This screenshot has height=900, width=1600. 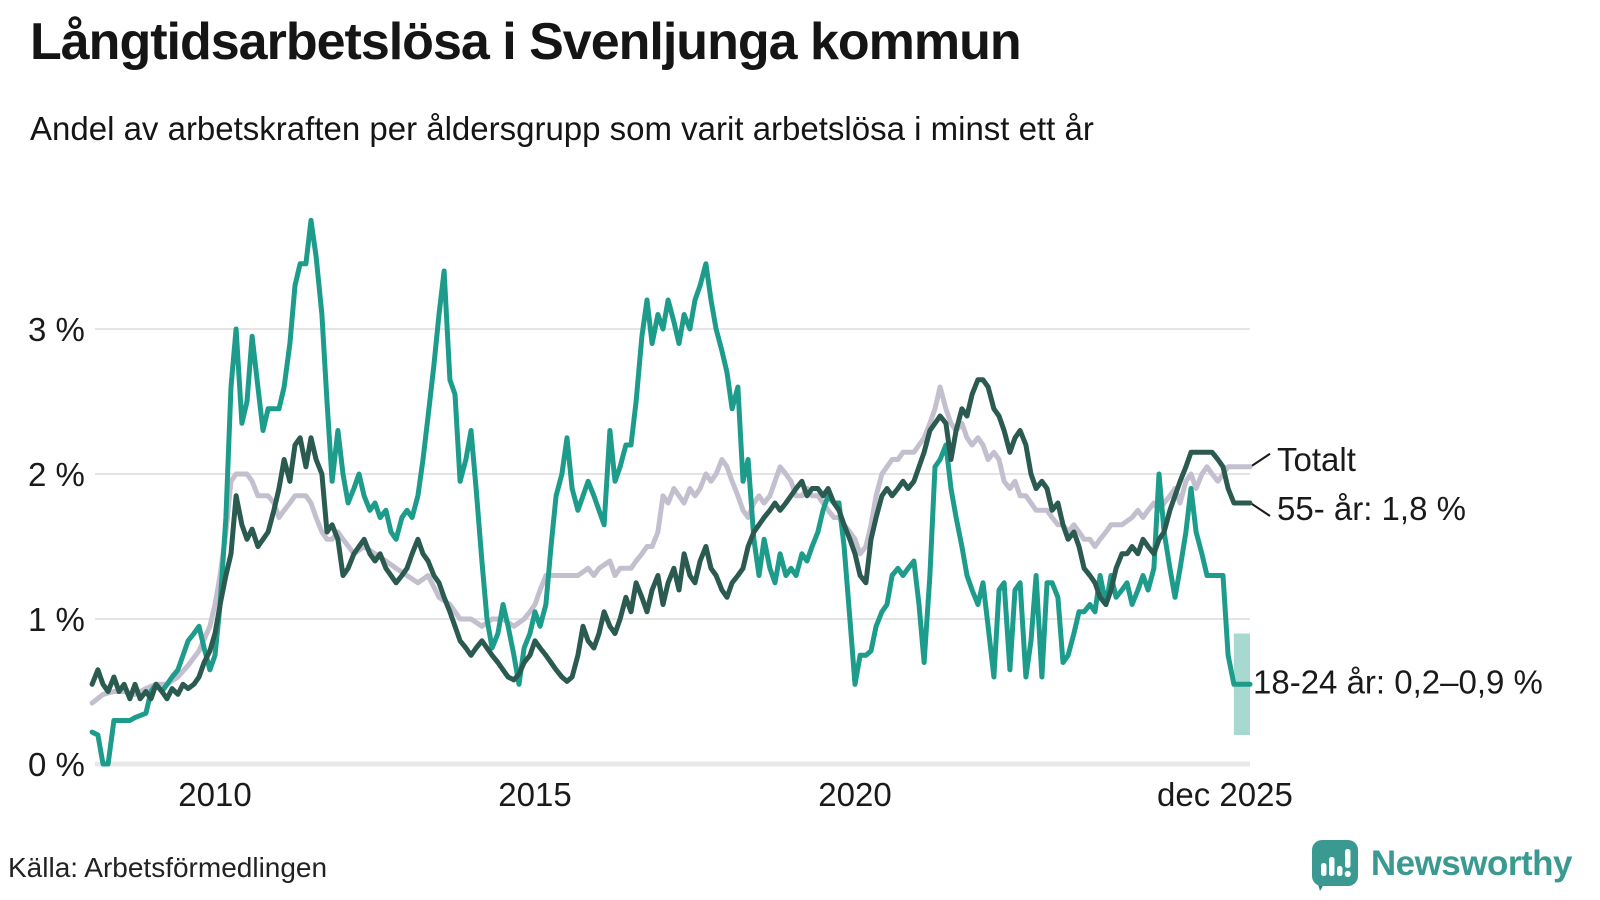 What do you see at coordinates (1371, 508) in the screenshot?
I see `series-end-label: 55- år: 1,8 %` at bounding box center [1371, 508].